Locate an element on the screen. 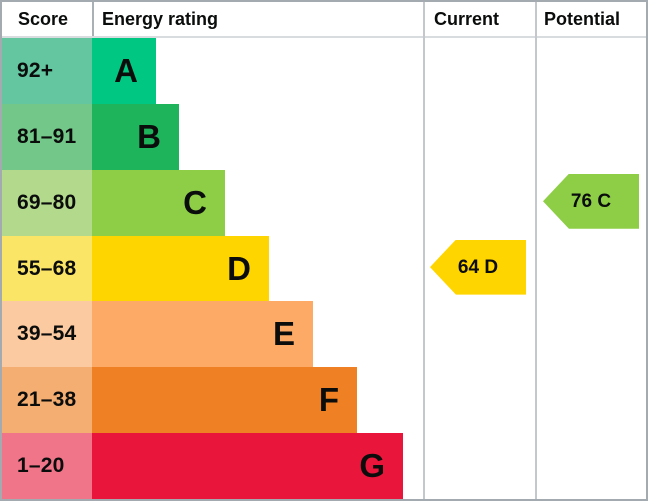 Image resolution: width=648 pixels, height=501 pixels. current-rating-arrow: 64 D is located at coordinates (478, 267).